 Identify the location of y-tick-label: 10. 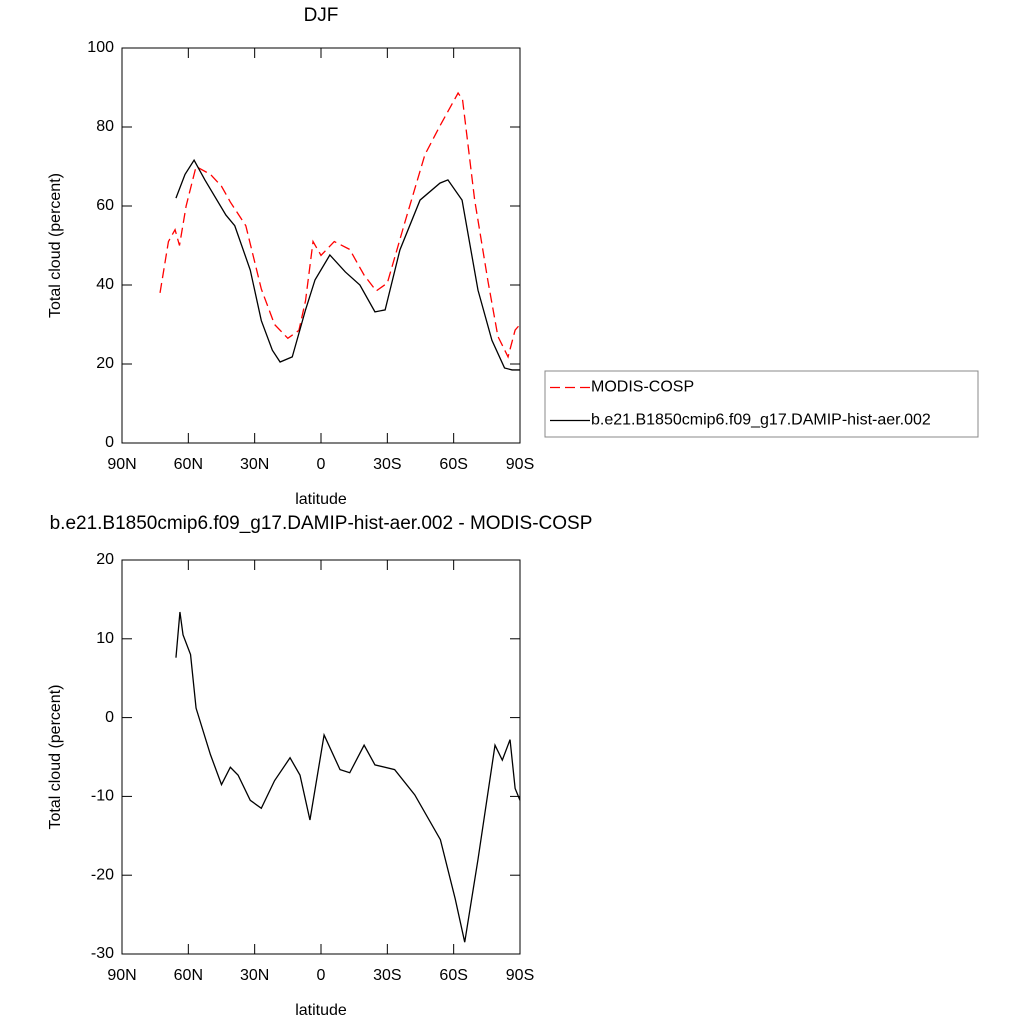
(105, 638).